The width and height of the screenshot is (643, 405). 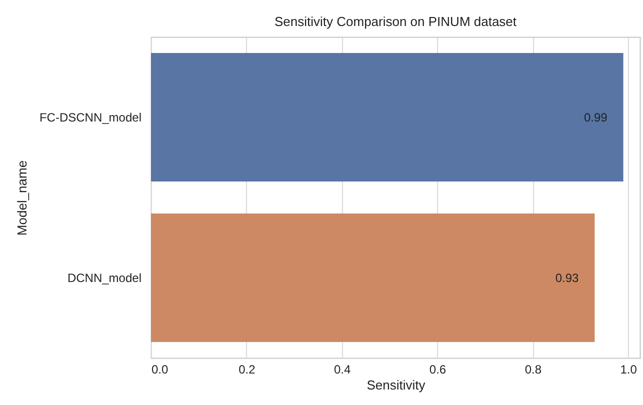 What do you see at coordinates (342, 369) in the screenshot?
I see `x-tick-label: 0.4` at bounding box center [342, 369].